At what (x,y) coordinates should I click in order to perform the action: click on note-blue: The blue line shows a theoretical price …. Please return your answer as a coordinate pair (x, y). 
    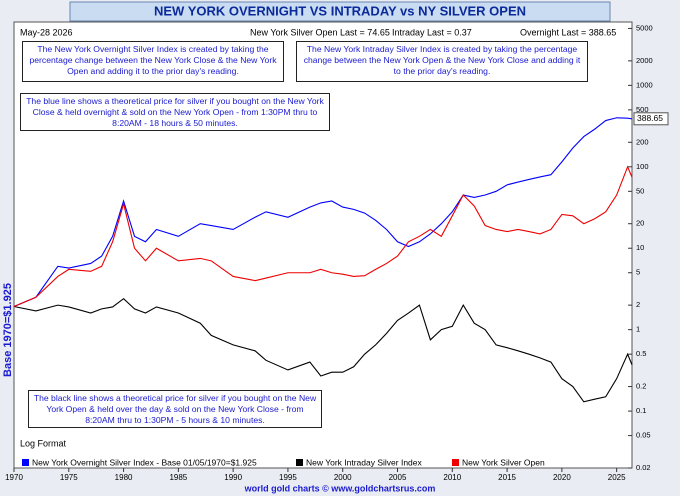
    Looking at the image, I should click on (175, 112).